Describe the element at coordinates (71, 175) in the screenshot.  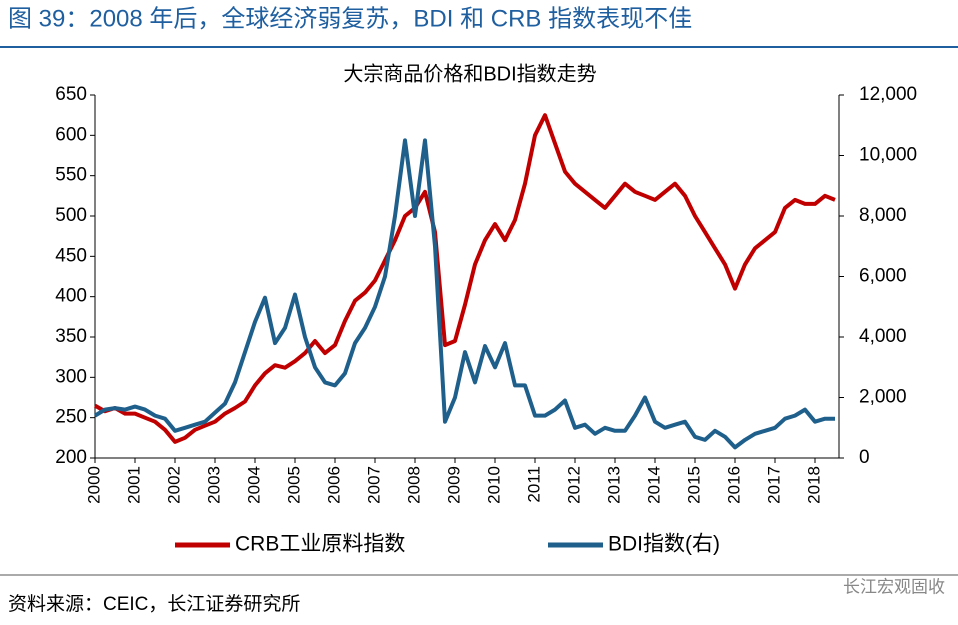
I see `y-tick-label: 550` at that location.